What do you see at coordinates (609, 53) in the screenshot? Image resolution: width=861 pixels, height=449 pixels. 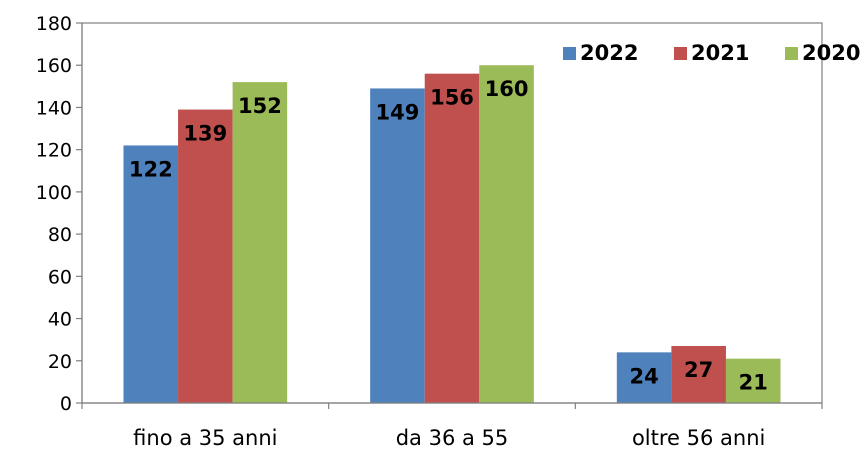 I see `legend-label-2022: 2022` at bounding box center [609, 53].